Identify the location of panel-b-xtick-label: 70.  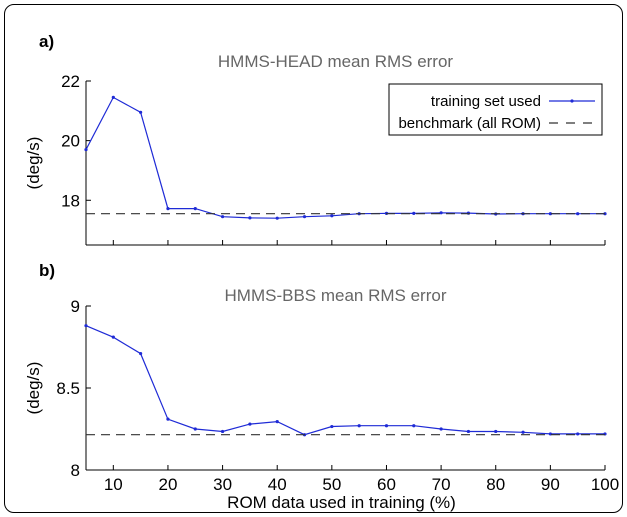
(441, 484).